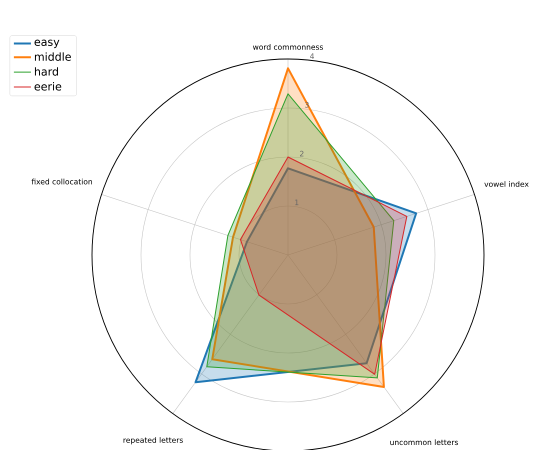 The width and height of the screenshot is (549, 450). I want to click on legend-label: easy, so click(47, 44).